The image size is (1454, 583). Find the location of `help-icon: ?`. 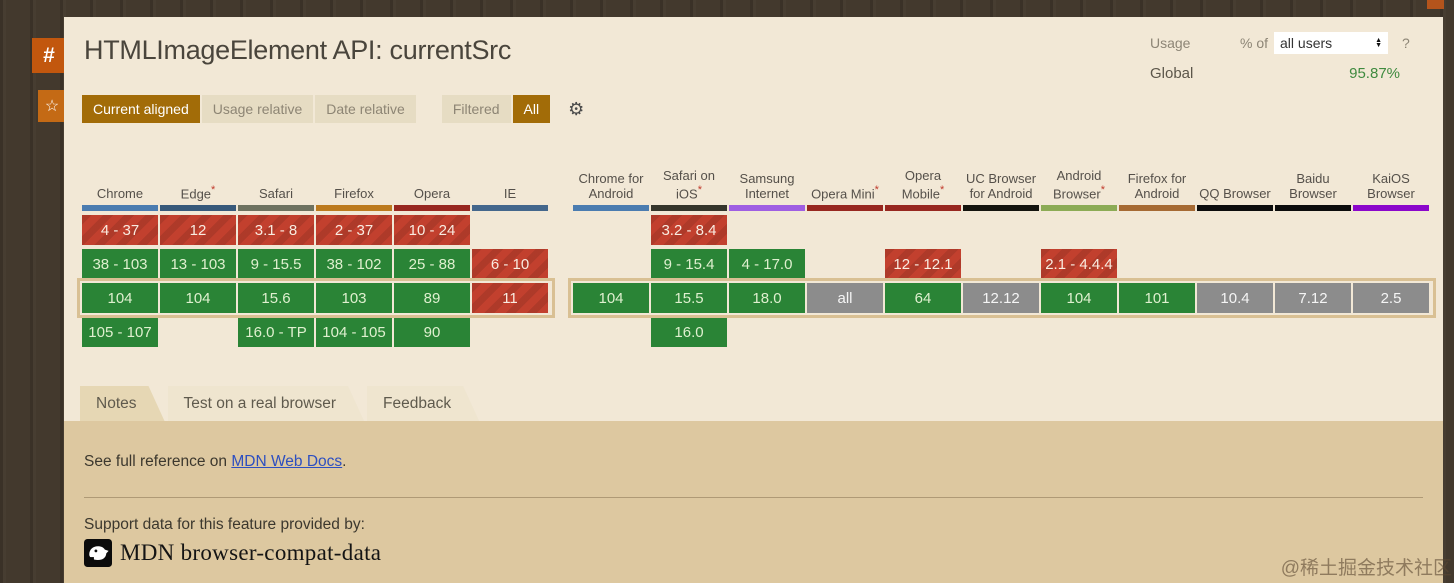

help-icon: ? is located at coordinates (1406, 43).